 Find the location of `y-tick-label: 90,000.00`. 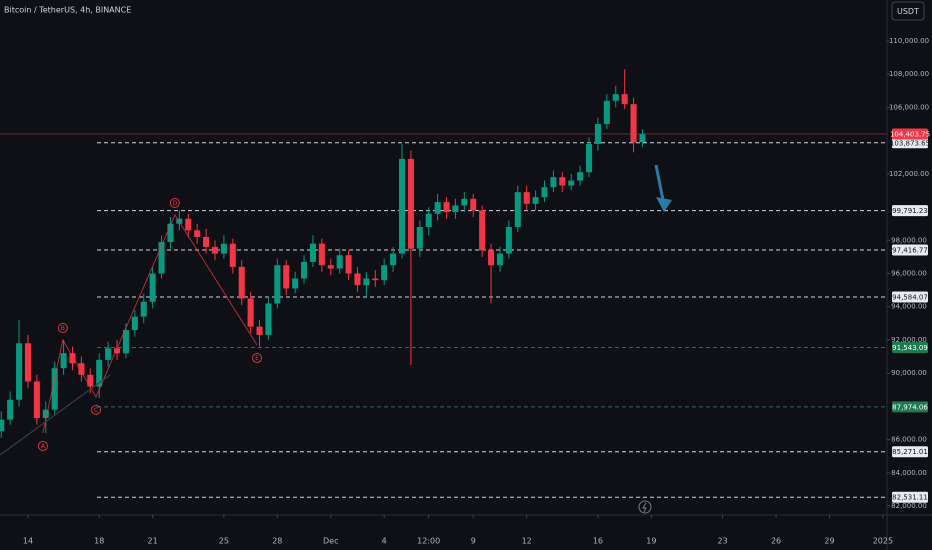

y-tick-label: 90,000.00 is located at coordinates (909, 373).